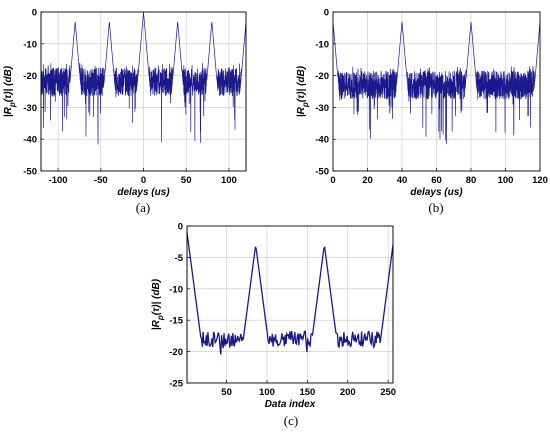 The width and height of the screenshot is (550, 434). What do you see at coordinates (348, 392) in the screenshot?
I see `tick-label-x: 200` at bounding box center [348, 392].